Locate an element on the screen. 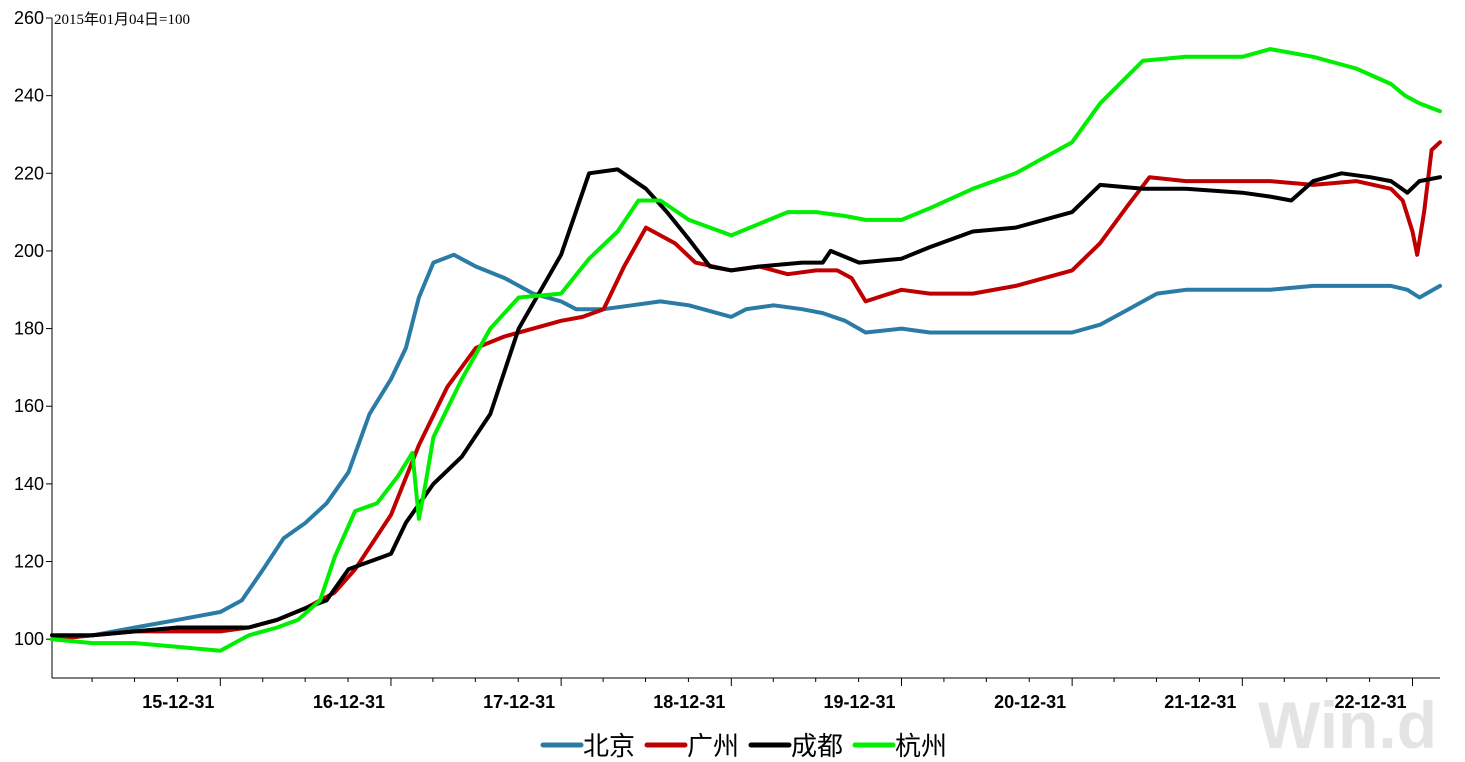 The height and width of the screenshot is (762, 1465). y-tick-label: 140 is located at coordinates (29, 484).